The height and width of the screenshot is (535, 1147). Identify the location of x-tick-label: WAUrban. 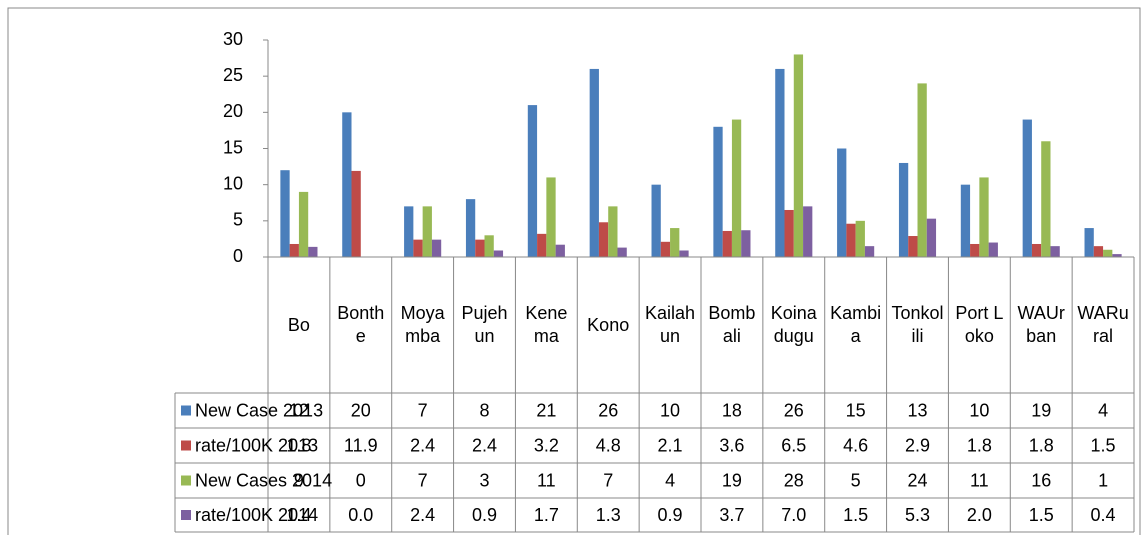
(1041, 324).